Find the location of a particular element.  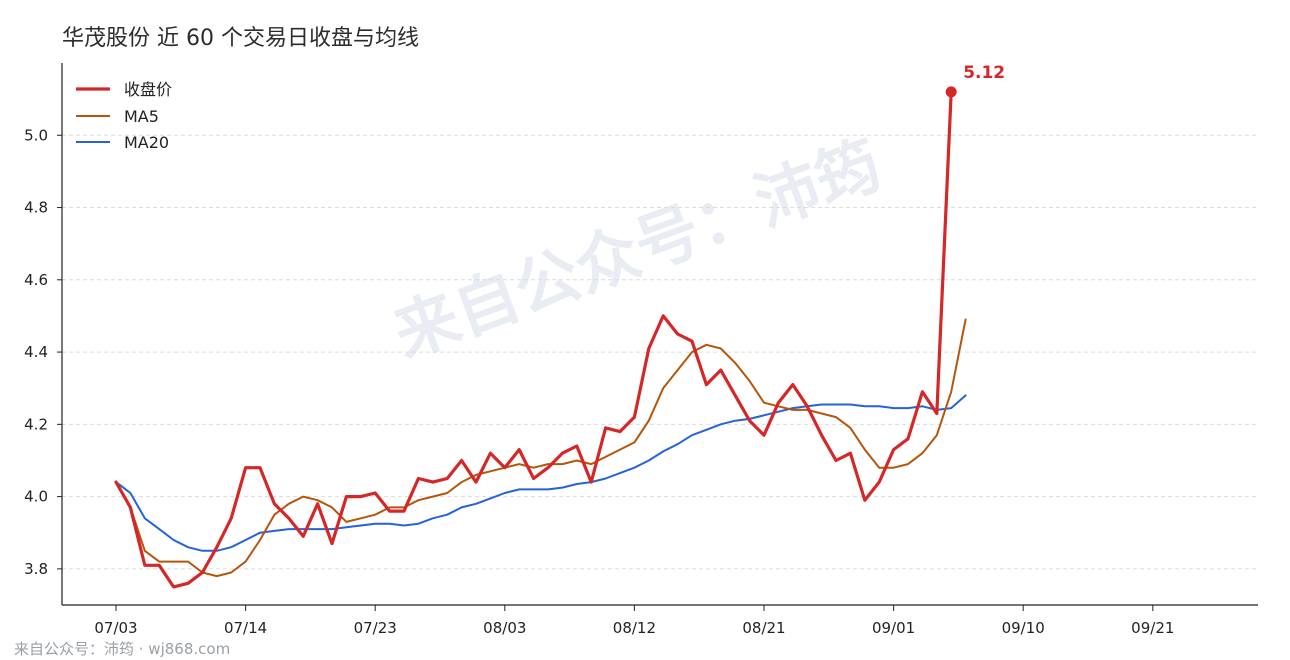

y-tick-label: 4.2 is located at coordinates (36, 424).